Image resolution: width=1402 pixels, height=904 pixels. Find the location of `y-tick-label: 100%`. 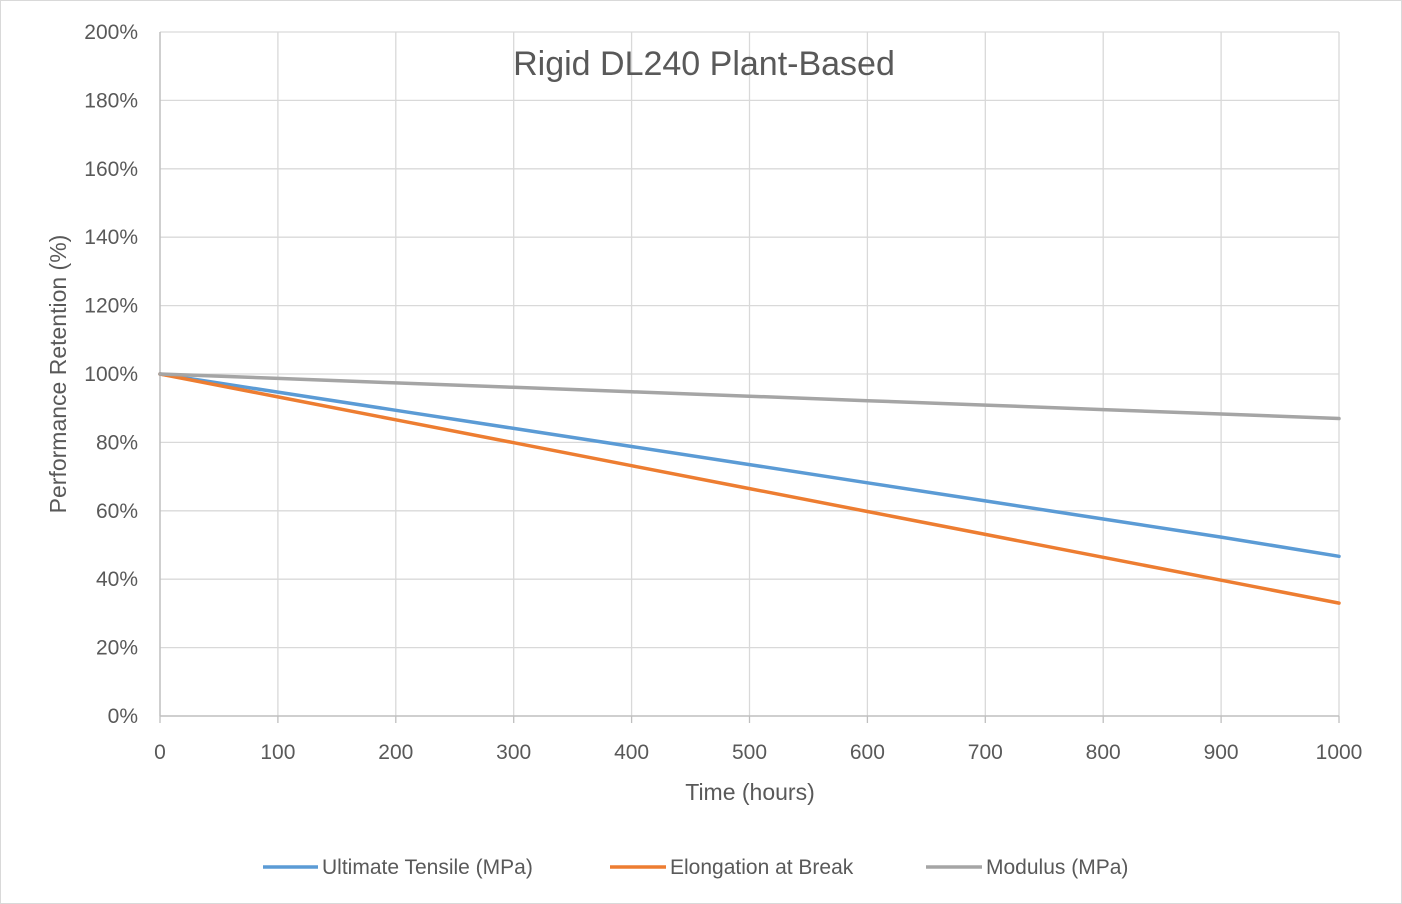

y-tick-label: 100% is located at coordinates (111, 374).